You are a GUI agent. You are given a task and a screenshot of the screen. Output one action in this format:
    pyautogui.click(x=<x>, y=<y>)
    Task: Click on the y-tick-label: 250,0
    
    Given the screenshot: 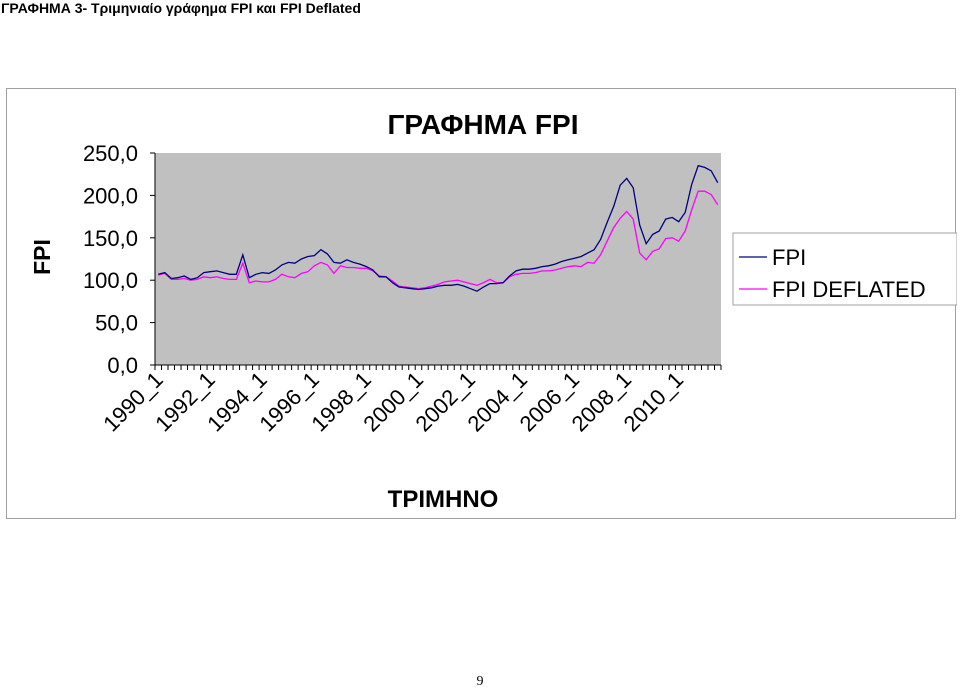 What is the action you would take?
    pyautogui.click(x=110, y=153)
    